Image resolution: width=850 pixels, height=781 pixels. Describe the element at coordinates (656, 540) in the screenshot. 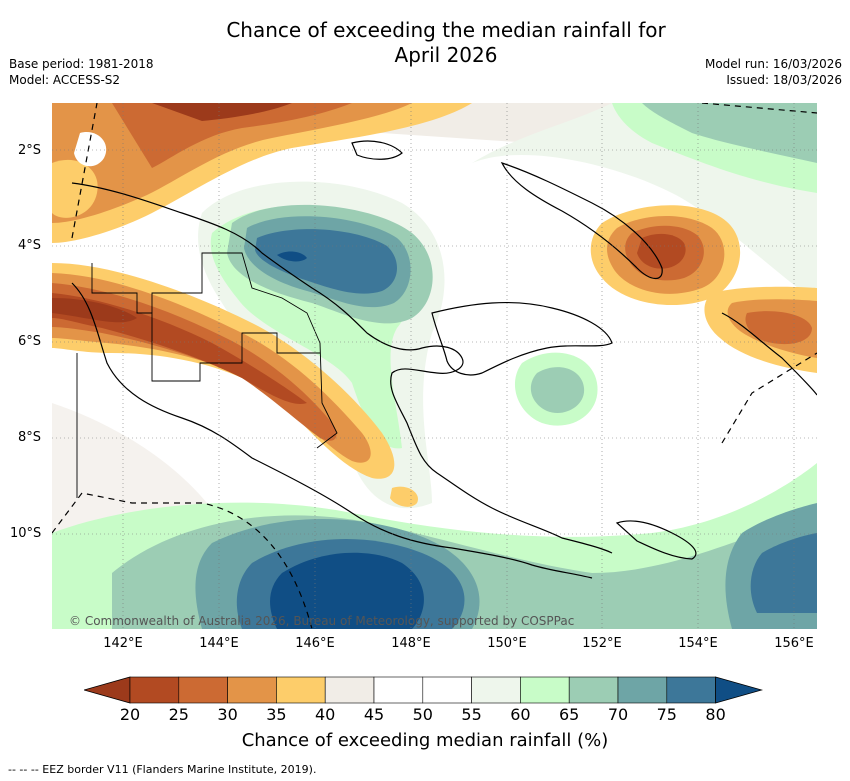

I see `louisiade-coast` at that location.